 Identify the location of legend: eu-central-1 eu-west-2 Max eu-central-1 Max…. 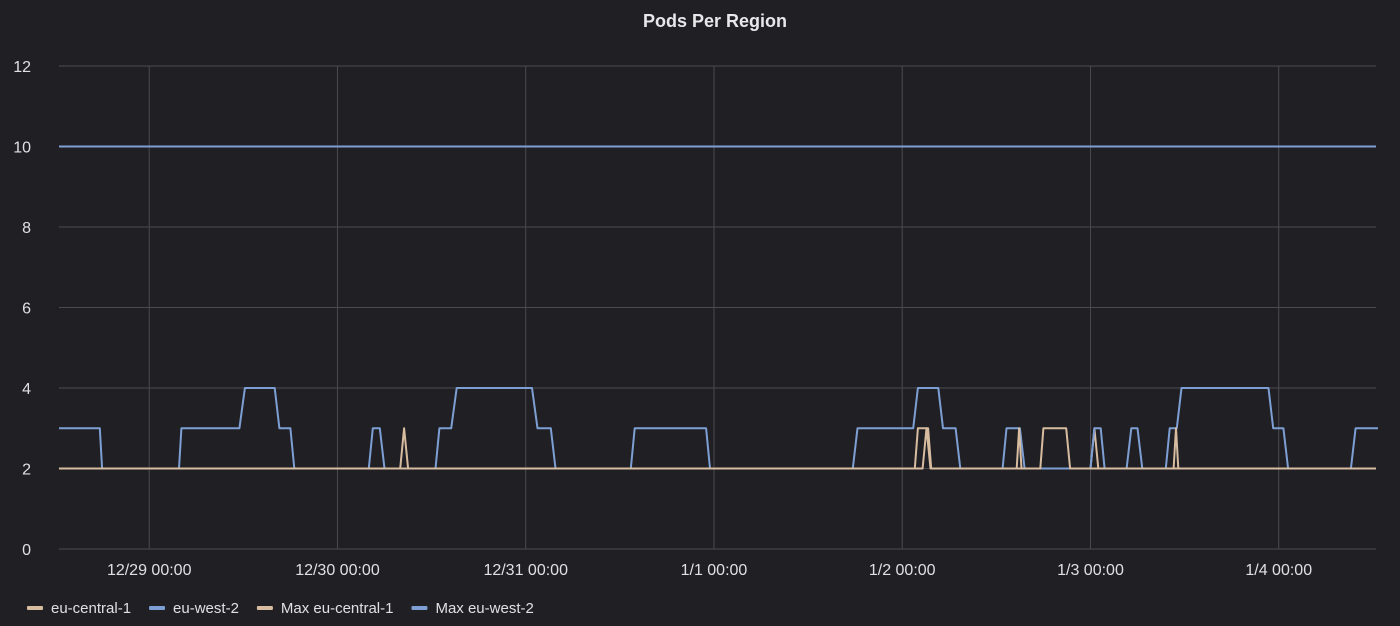
(280, 608).